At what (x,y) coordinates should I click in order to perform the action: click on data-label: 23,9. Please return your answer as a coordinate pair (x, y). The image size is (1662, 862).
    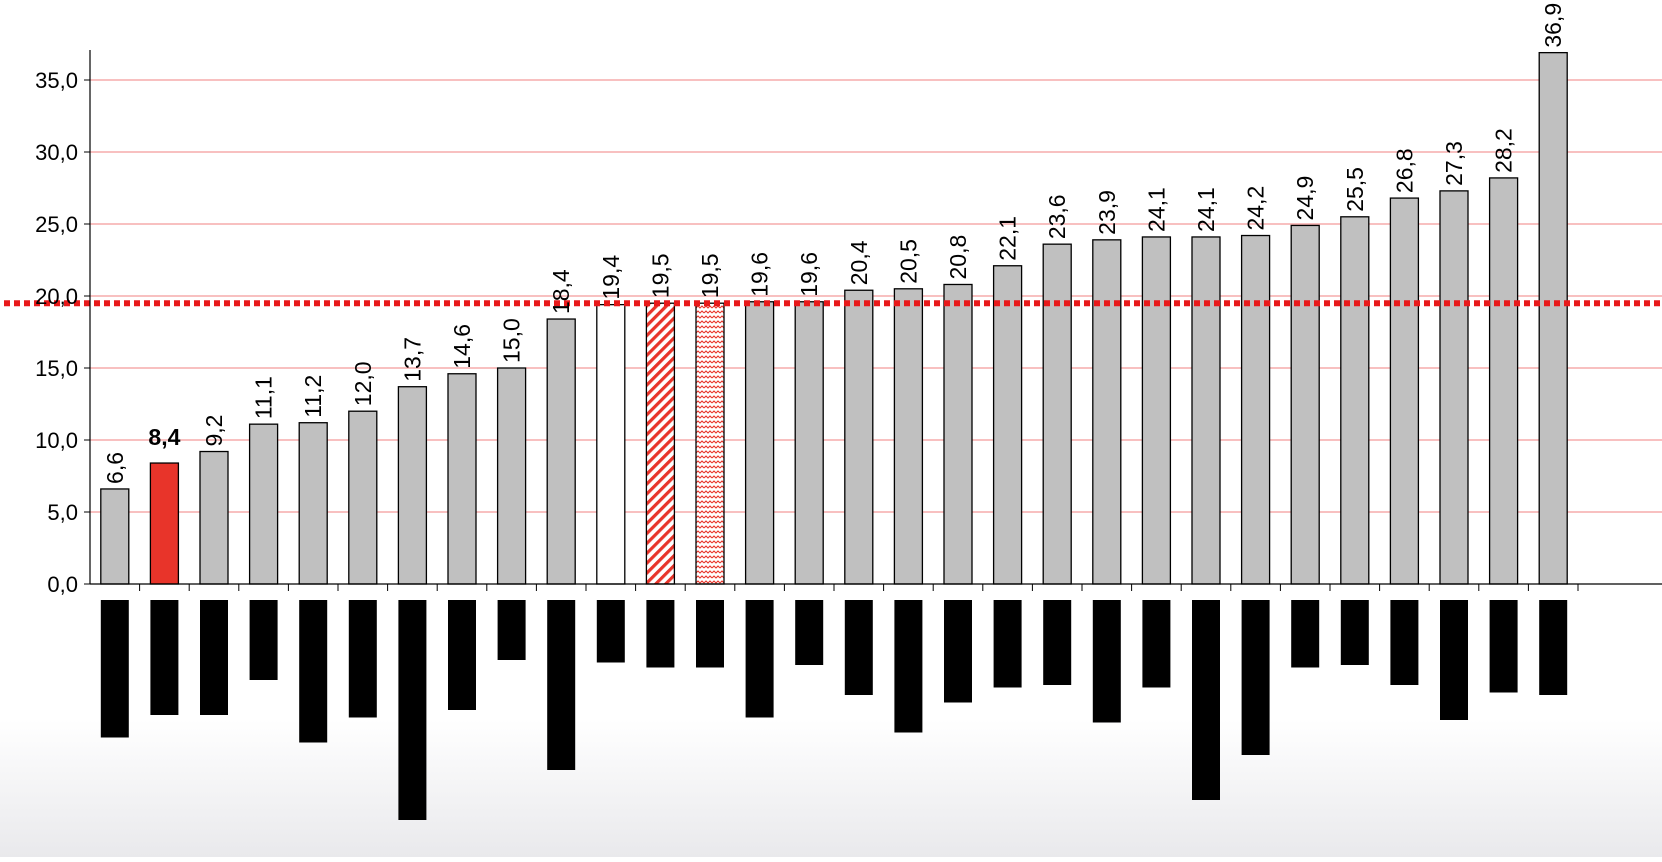
    Looking at the image, I should click on (1107, 212).